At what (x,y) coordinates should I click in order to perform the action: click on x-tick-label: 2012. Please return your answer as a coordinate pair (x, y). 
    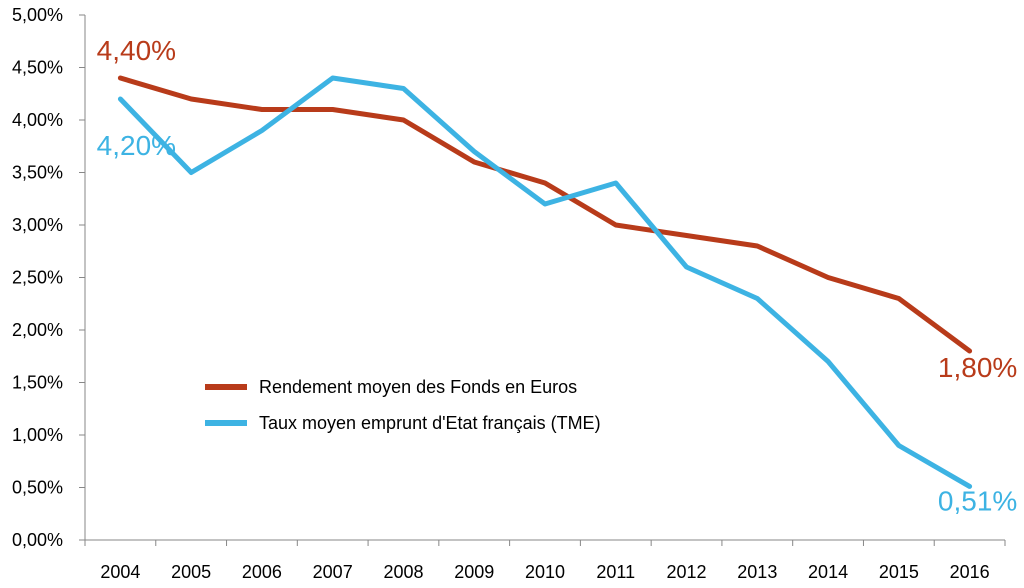
    Looking at the image, I should click on (687, 572).